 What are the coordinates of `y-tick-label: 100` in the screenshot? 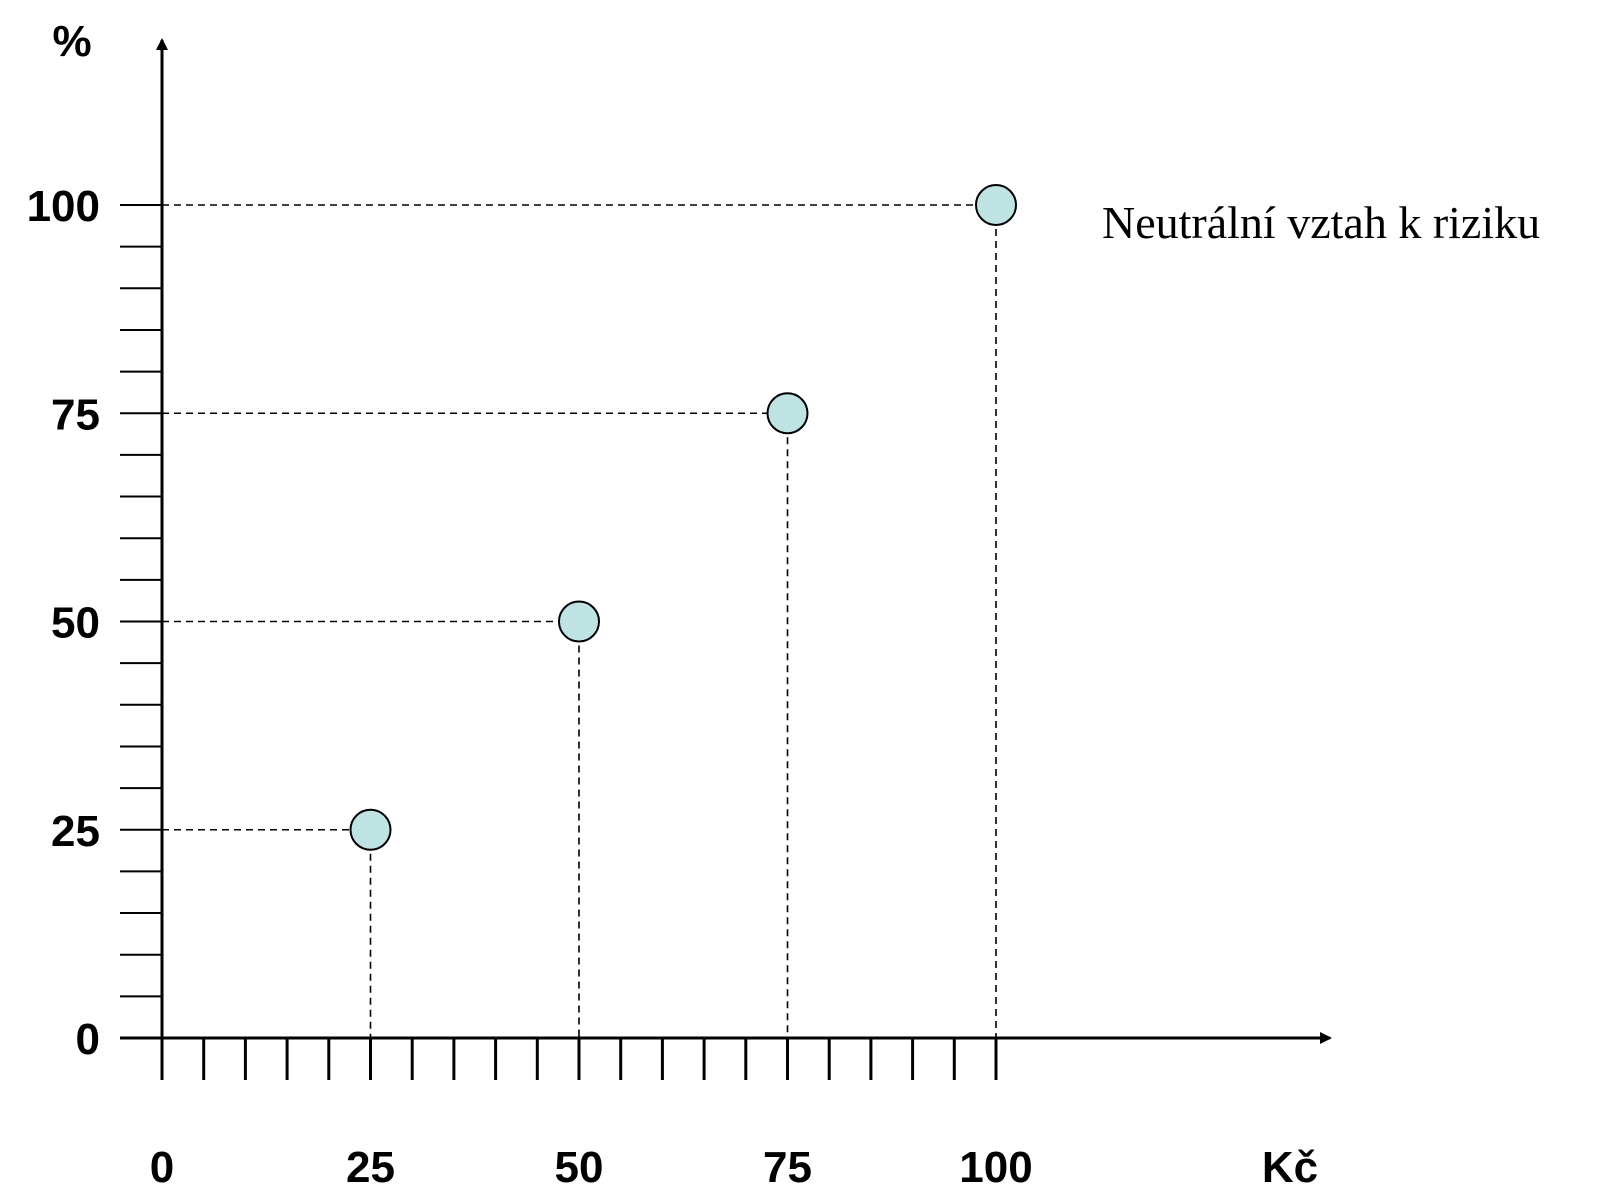 It's located at (63, 206).